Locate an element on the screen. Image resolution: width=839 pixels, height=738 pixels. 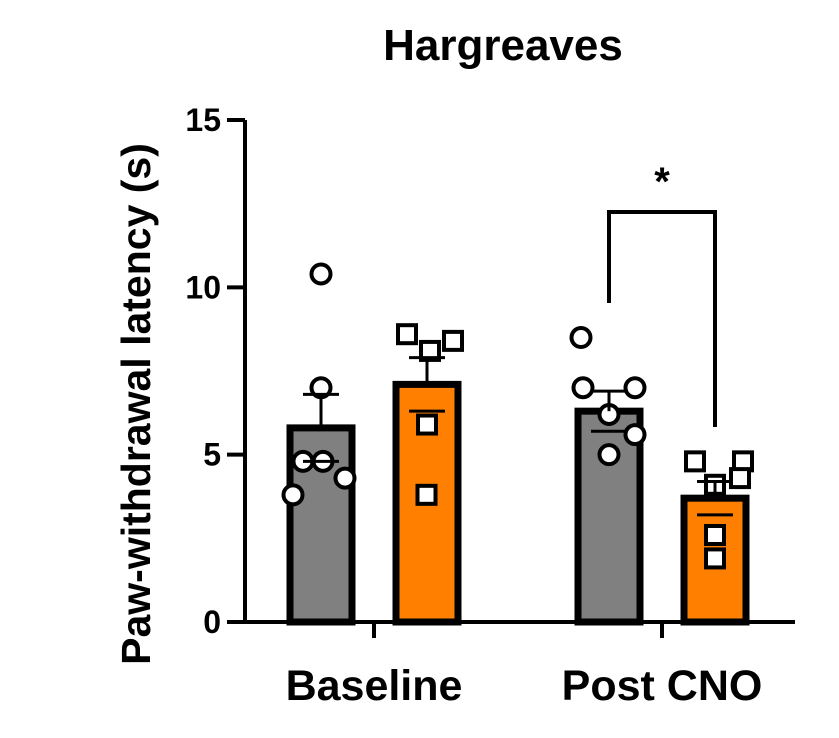
significance-star: * is located at coordinates (662, 182).